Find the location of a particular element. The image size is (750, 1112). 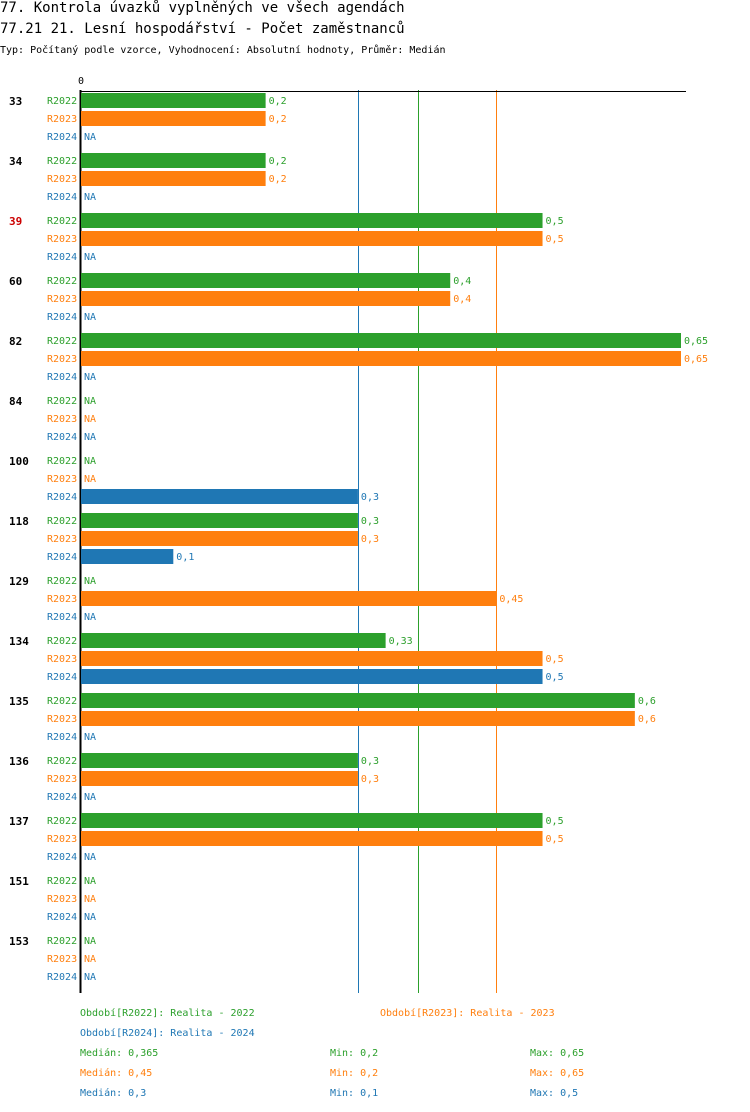

na-label-82-r2024: NA is located at coordinates (90, 377).